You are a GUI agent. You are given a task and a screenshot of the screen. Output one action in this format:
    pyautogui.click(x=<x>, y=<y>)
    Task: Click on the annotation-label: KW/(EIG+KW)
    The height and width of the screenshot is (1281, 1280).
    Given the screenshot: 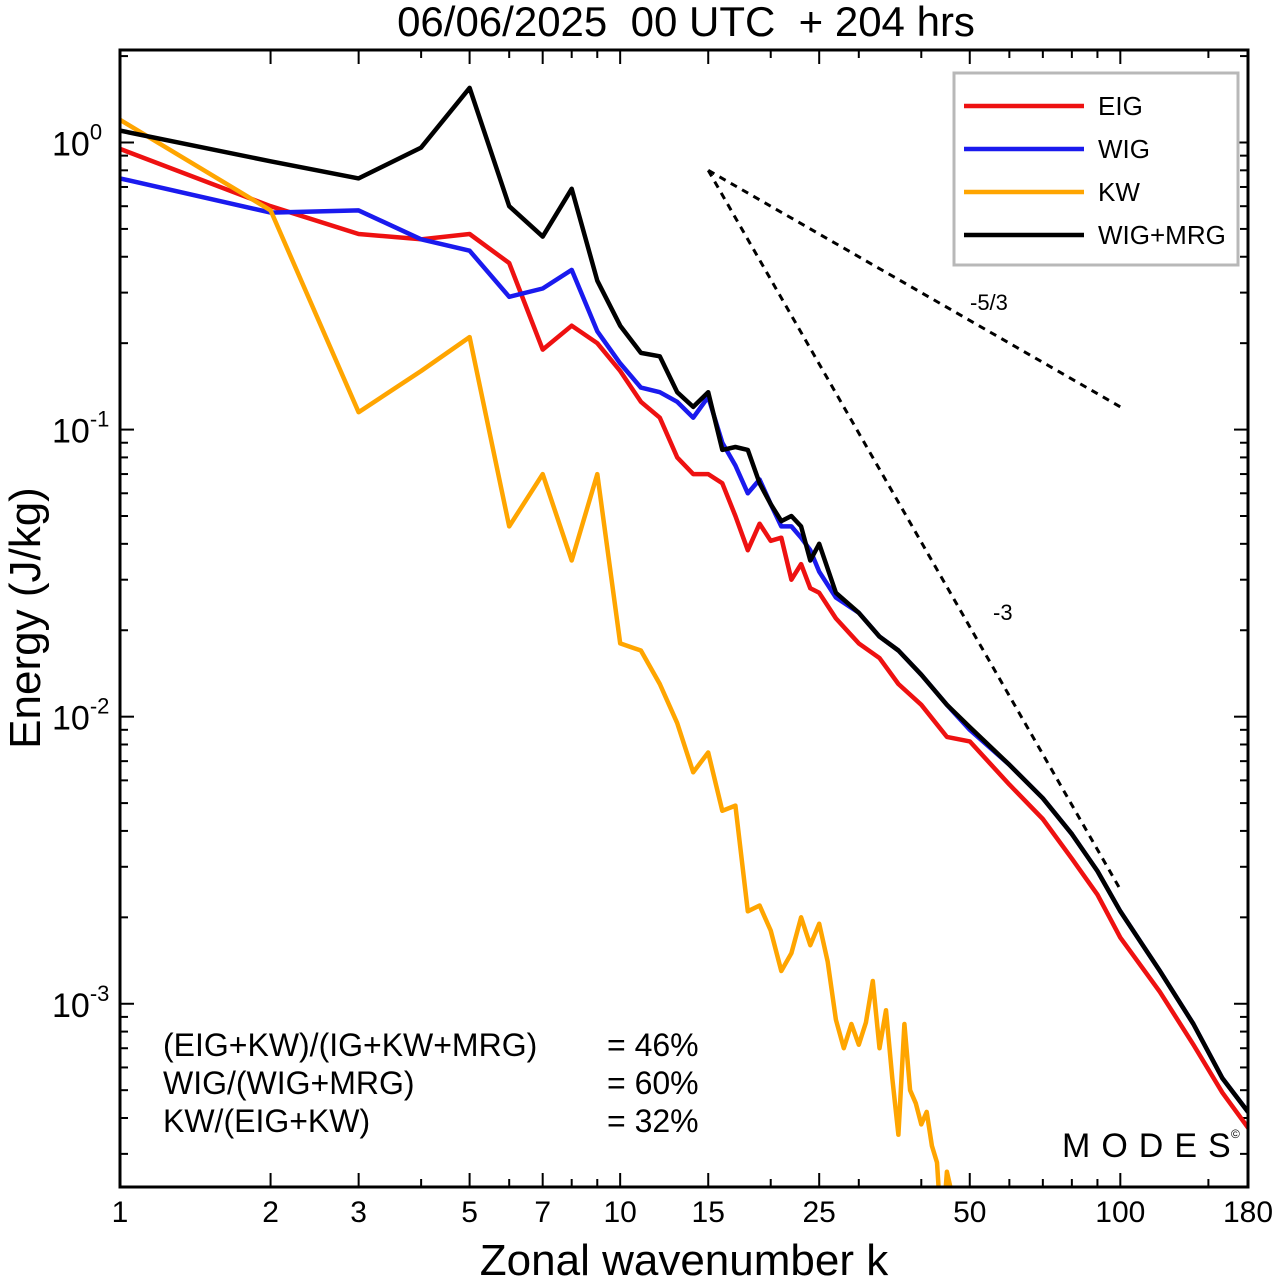 What is the action you would take?
    pyautogui.click(x=266, y=1121)
    